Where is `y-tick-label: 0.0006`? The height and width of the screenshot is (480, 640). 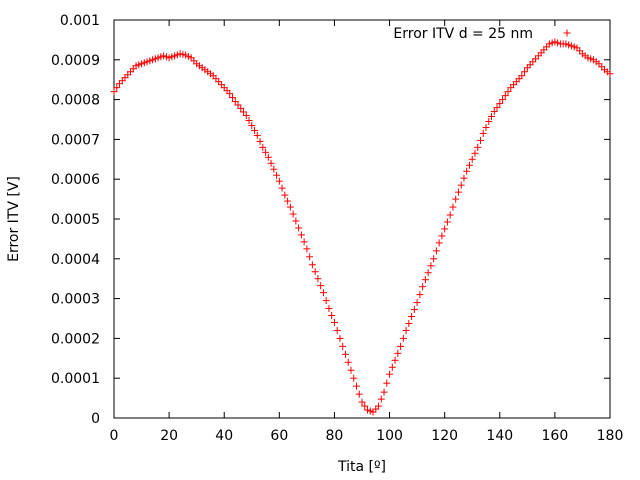 y-tick-label: 0.0006 is located at coordinates (75, 180).